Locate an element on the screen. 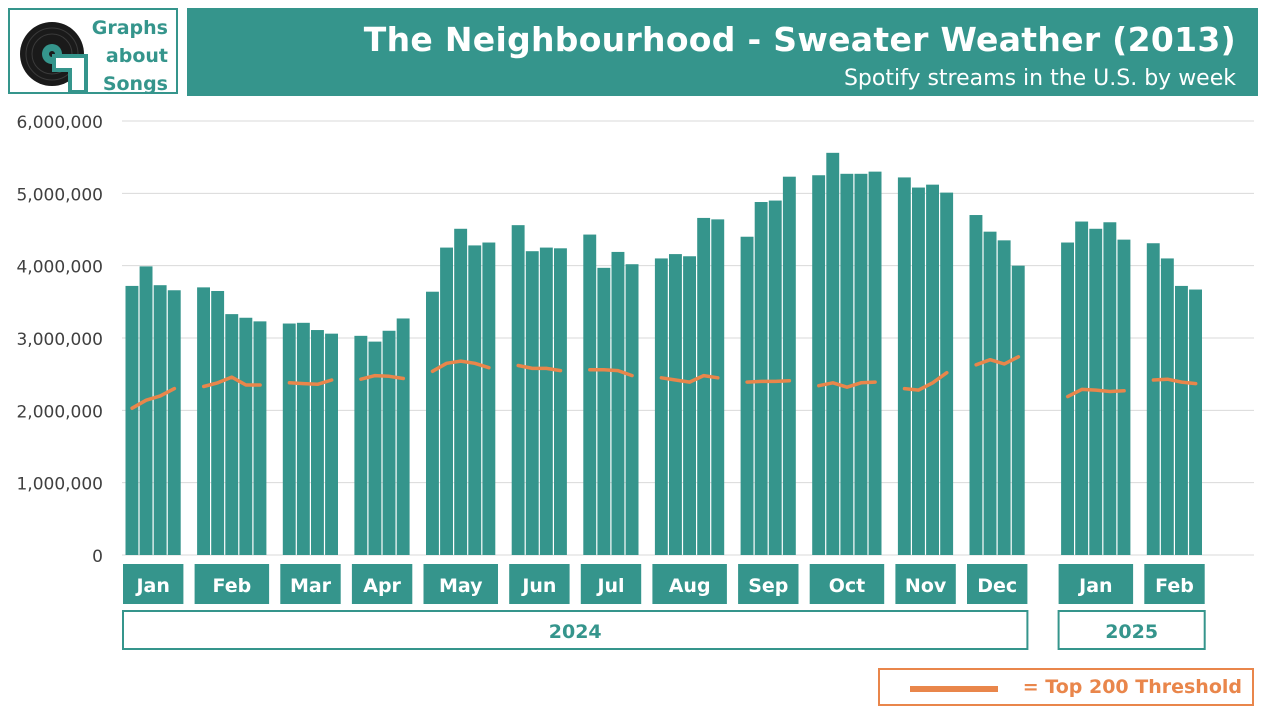 The width and height of the screenshot is (1280, 720). month-label: Nov is located at coordinates (926, 586).